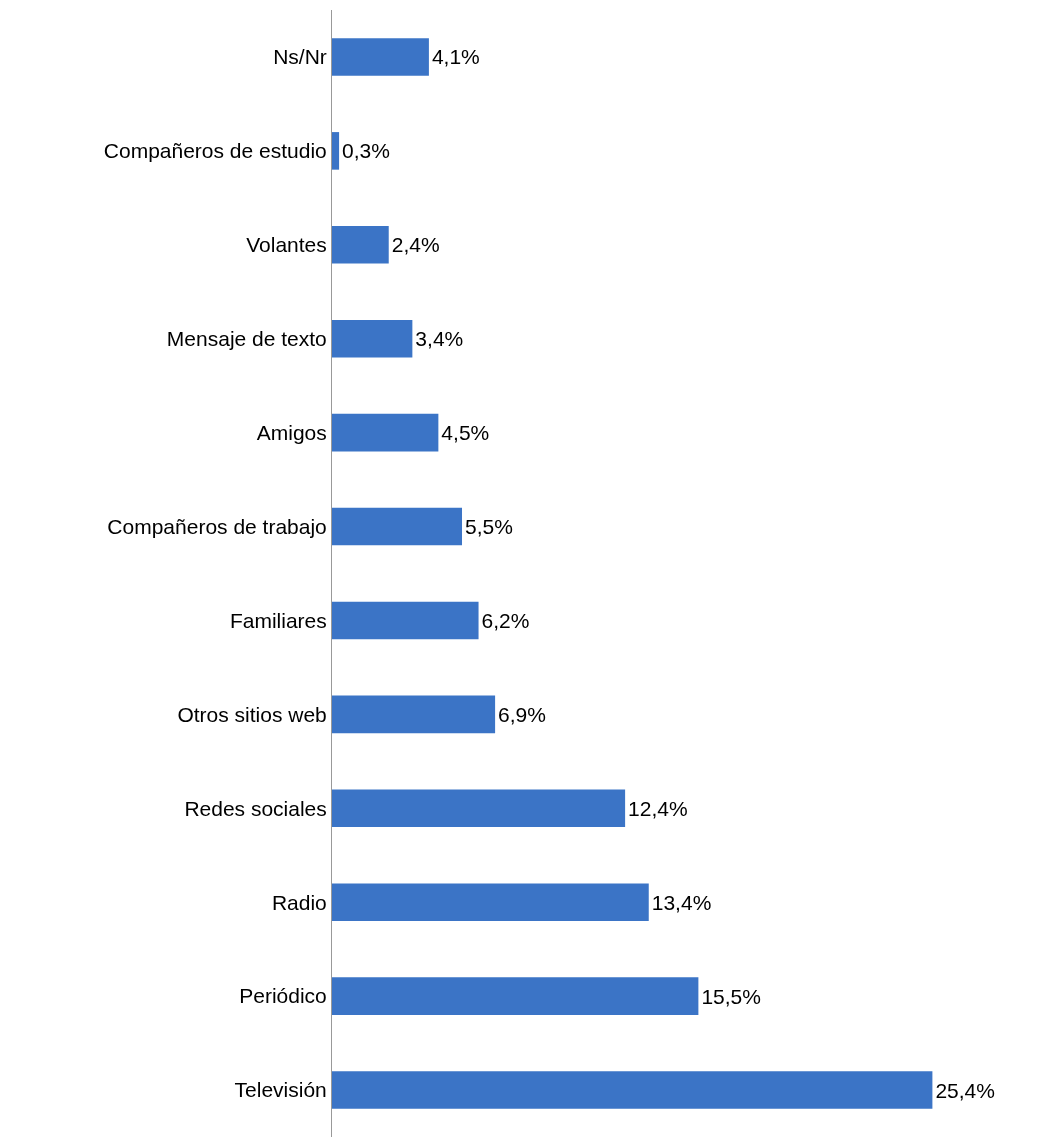  What do you see at coordinates (300, 57) in the screenshot?
I see `y-tick-label: Ns/Nr` at bounding box center [300, 57].